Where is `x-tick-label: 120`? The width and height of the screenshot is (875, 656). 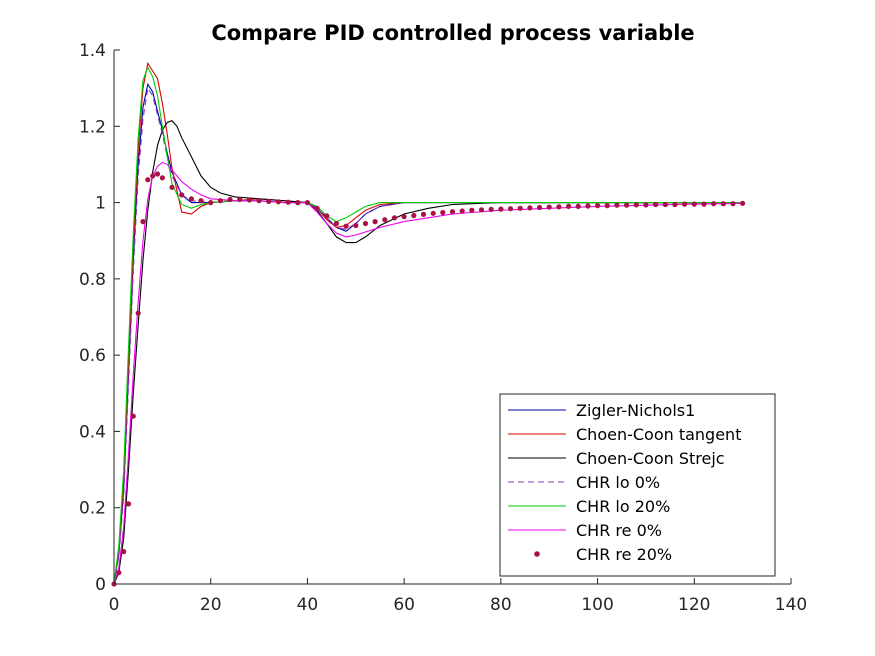
x-tick-label: 120 is located at coordinates (694, 605).